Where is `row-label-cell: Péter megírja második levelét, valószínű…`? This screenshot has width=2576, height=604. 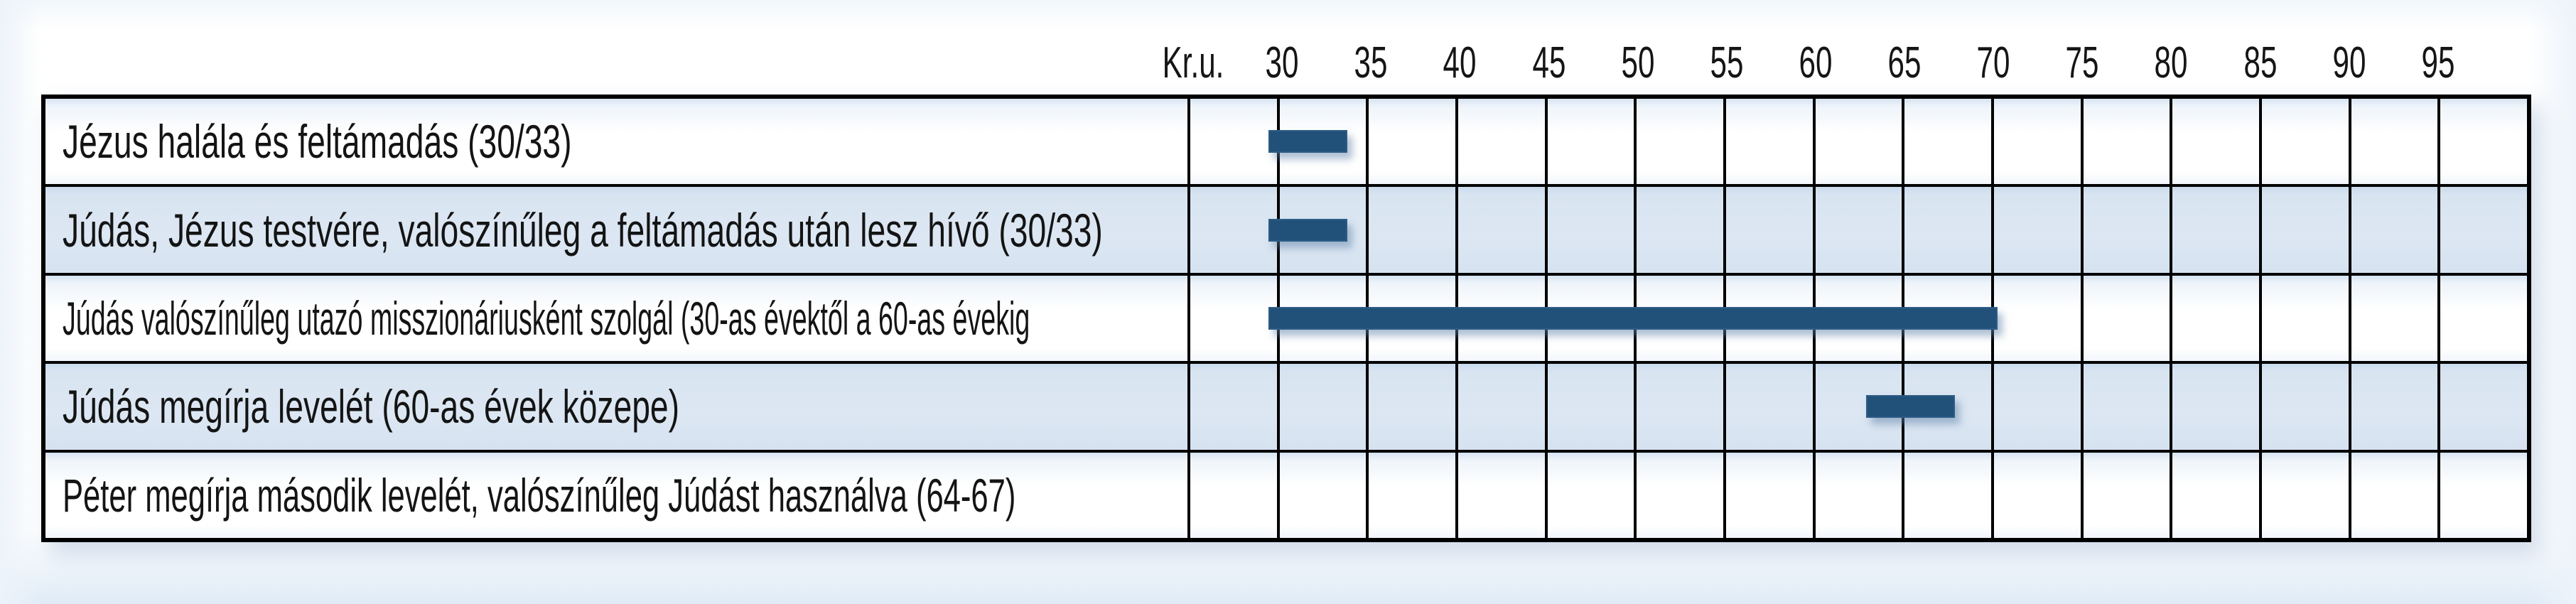 row-label-cell: Péter megírja második levelét, valószínű… is located at coordinates (617, 495).